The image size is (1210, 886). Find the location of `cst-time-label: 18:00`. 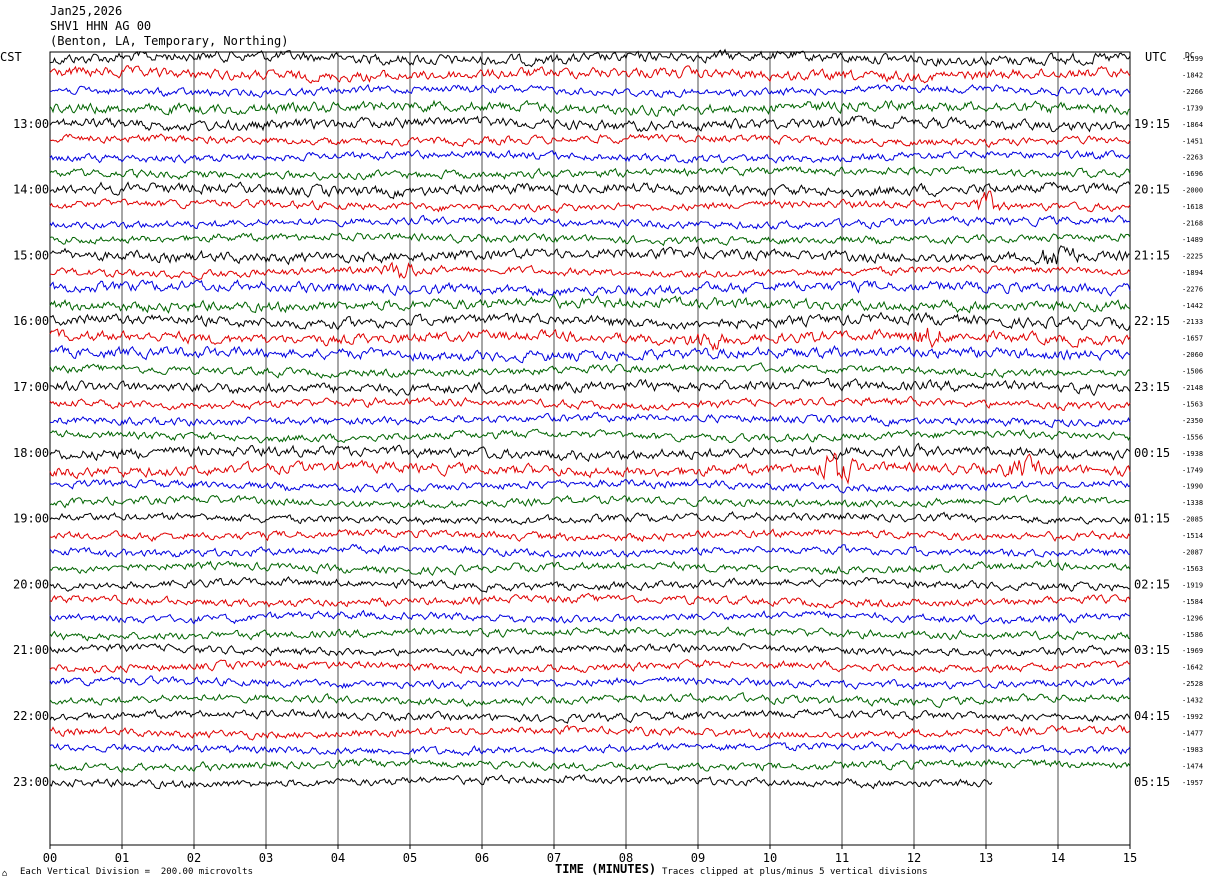

cst-time-label: 18:00 is located at coordinates (31, 453).